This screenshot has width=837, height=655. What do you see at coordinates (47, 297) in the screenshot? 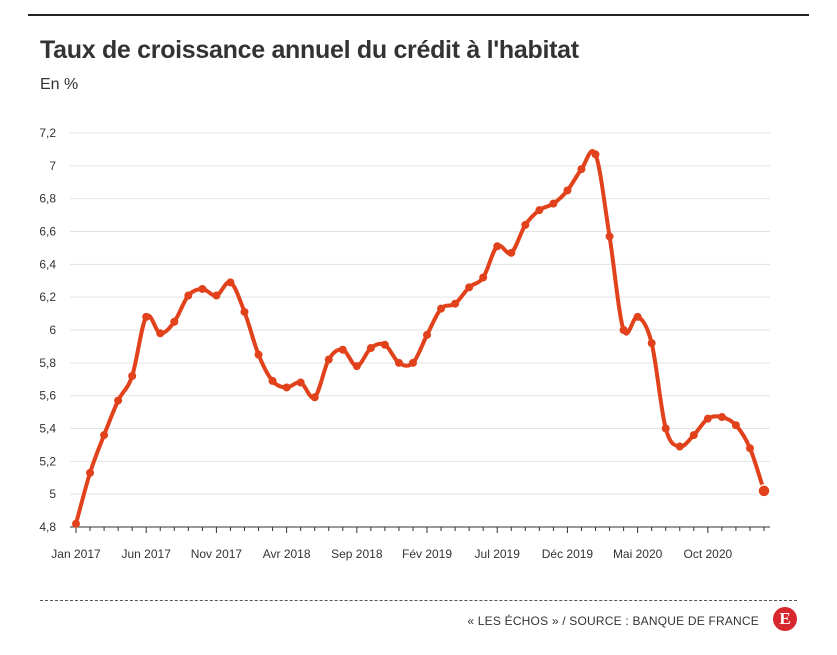
I see `y-tick-label: 6,2` at bounding box center [47, 297].